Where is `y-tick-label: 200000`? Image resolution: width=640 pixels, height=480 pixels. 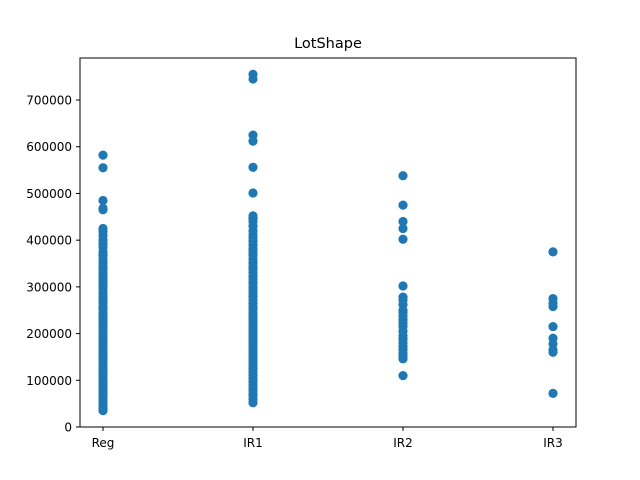
y-tick-label: 200000 is located at coordinates (49, 334).